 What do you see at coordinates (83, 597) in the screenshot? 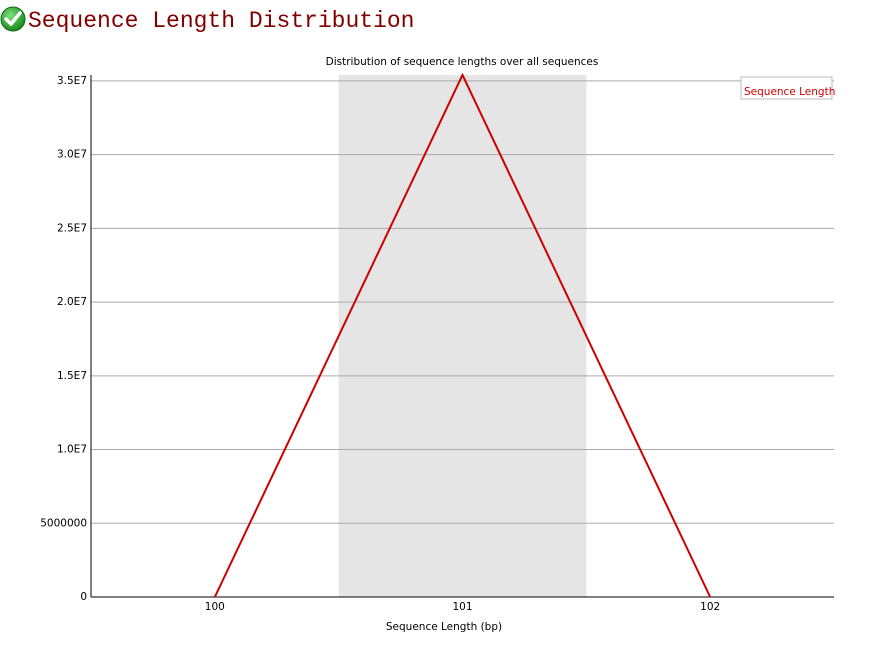
I see `y-tick-label: 0` at bounding box center [83, 597].